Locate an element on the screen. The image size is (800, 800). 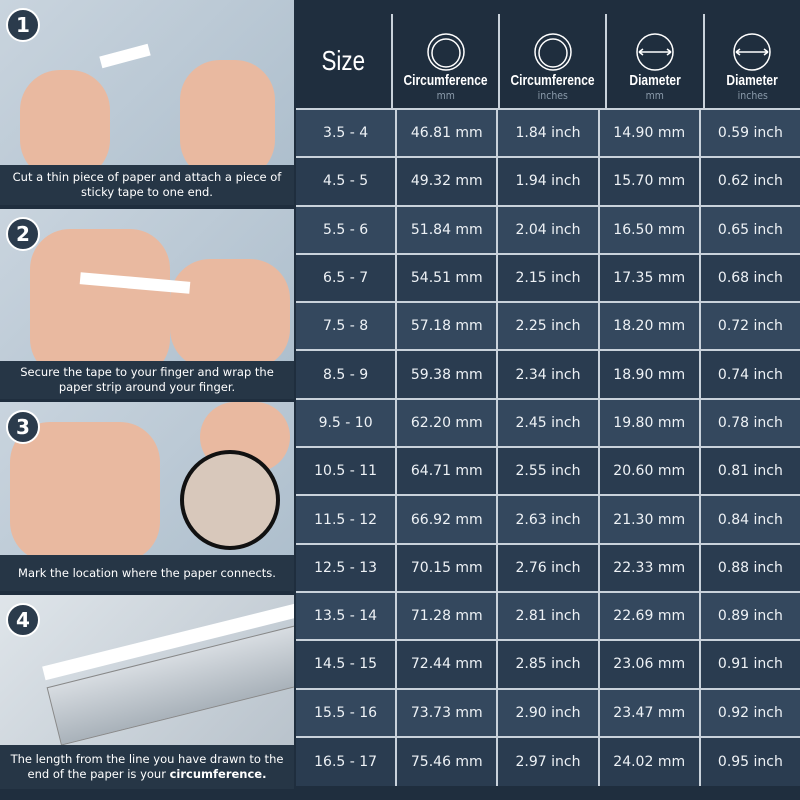
table-cell: 46.81 mm is located at coordinates (445, 133).